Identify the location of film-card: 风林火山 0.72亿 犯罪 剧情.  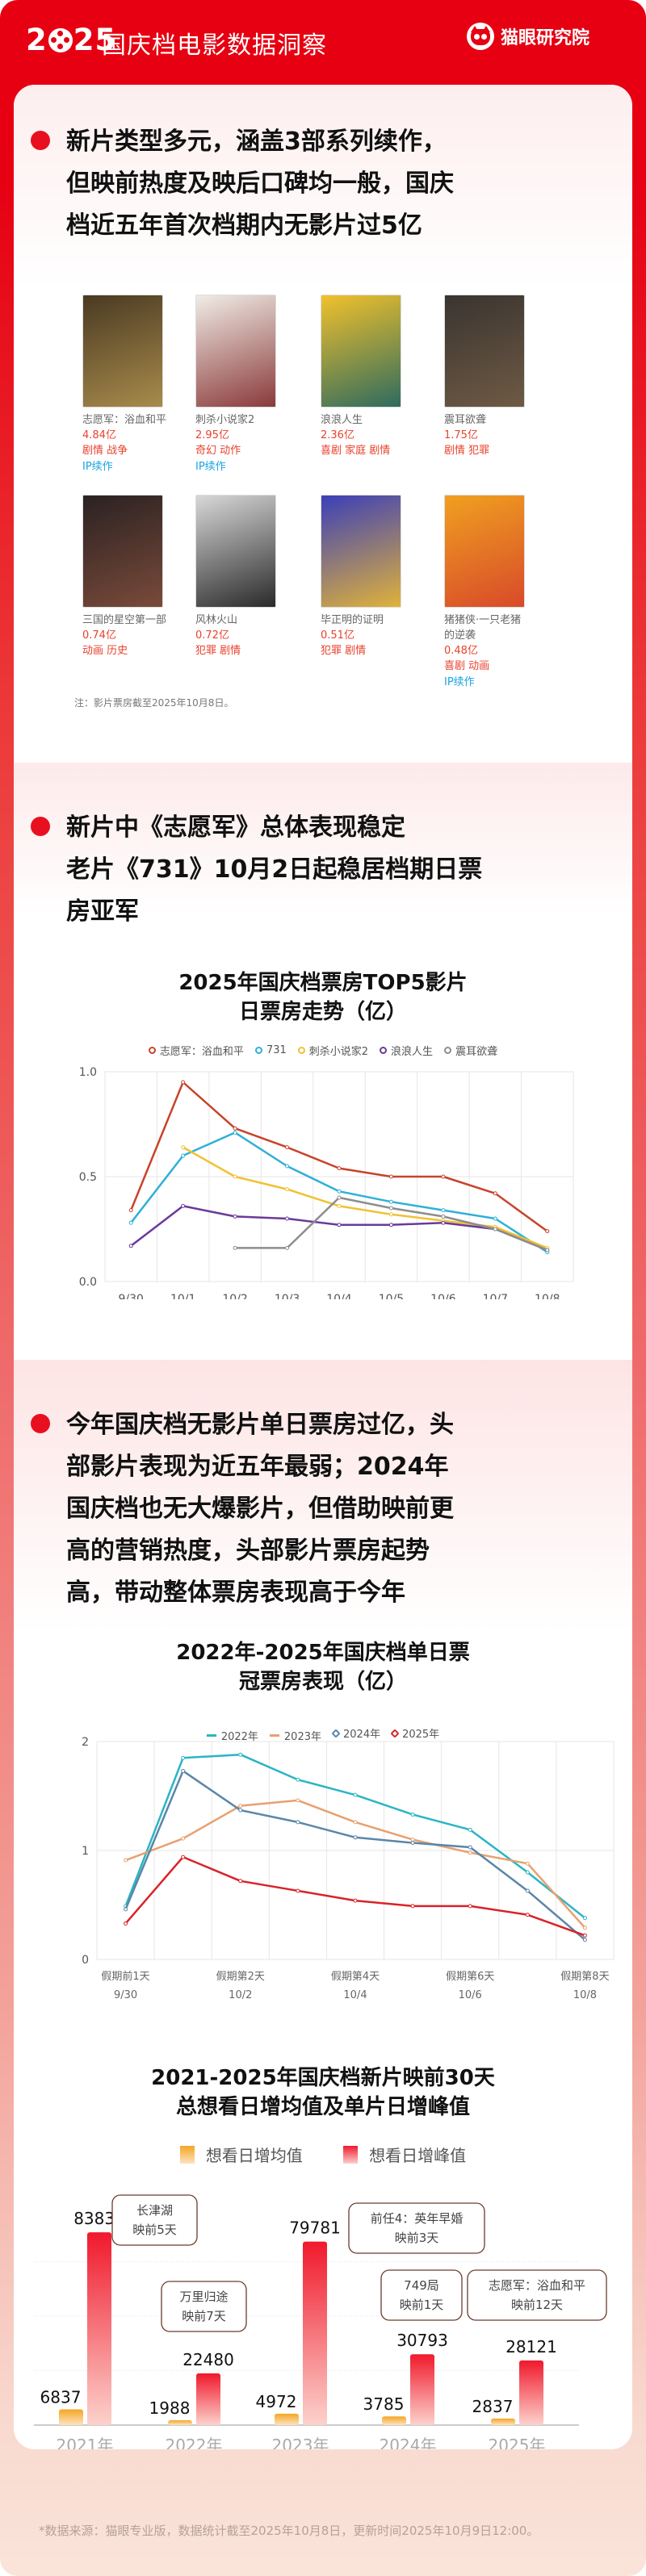
(251, 577).